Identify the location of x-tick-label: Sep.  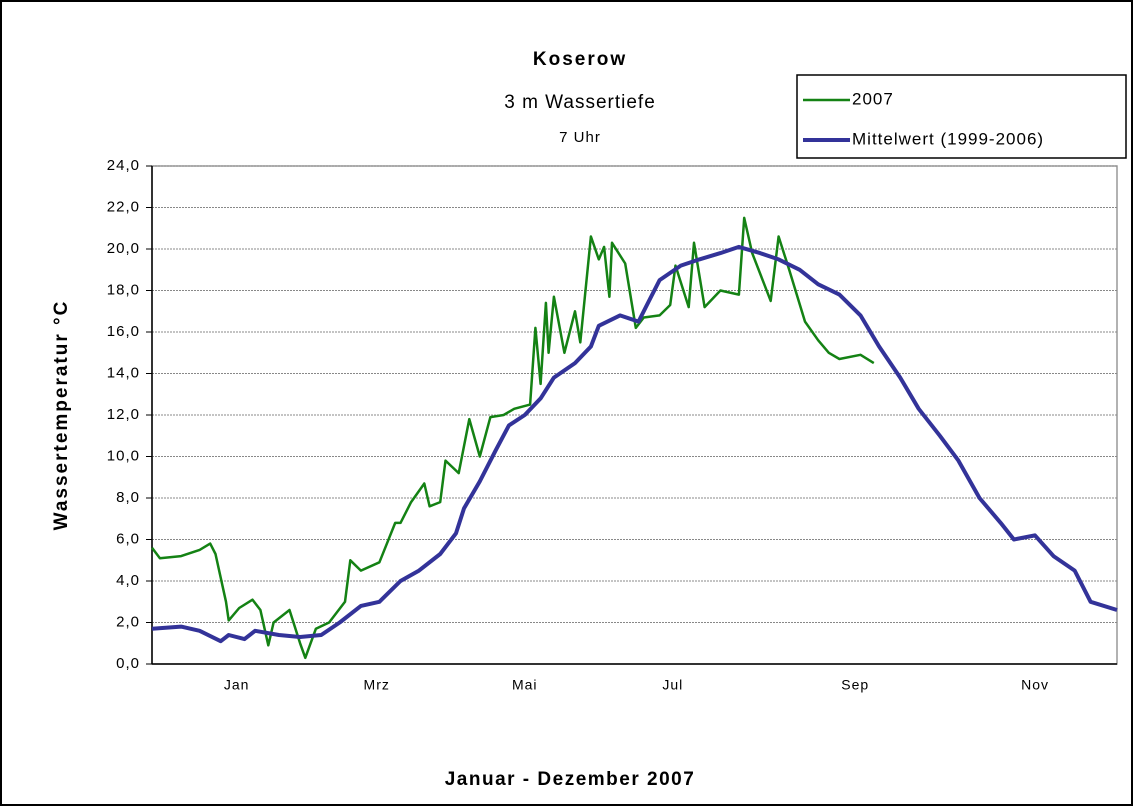
(855, 685).